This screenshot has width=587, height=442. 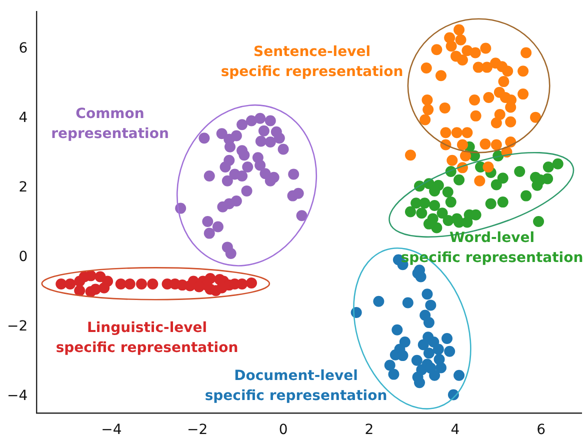 I want to click on y-tick-label: 6, so click(x=23, y=48).